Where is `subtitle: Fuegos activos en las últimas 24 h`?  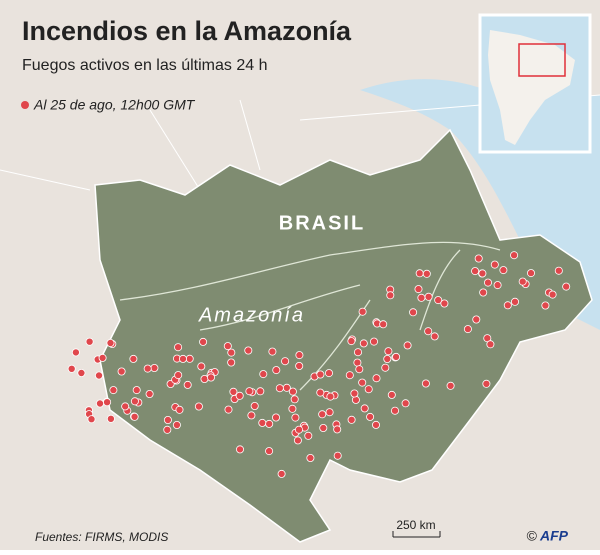 subtitle: Fuegos activos en las últimas 24 h is located at coordinates (144, 65).